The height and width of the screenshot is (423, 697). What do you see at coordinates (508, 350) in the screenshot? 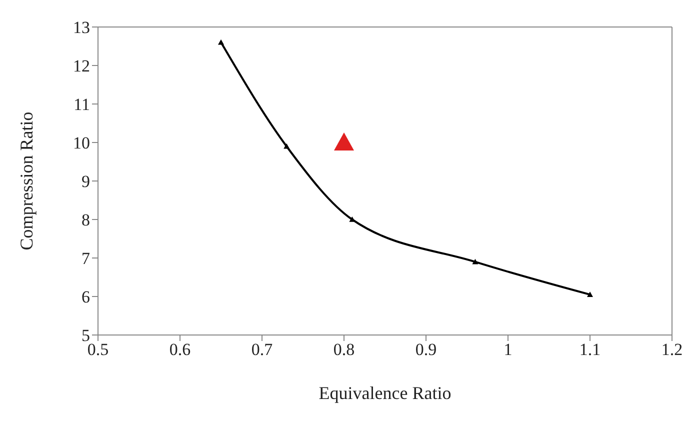
I see `x-tick-label: 1` at bounding box center [508, 350].